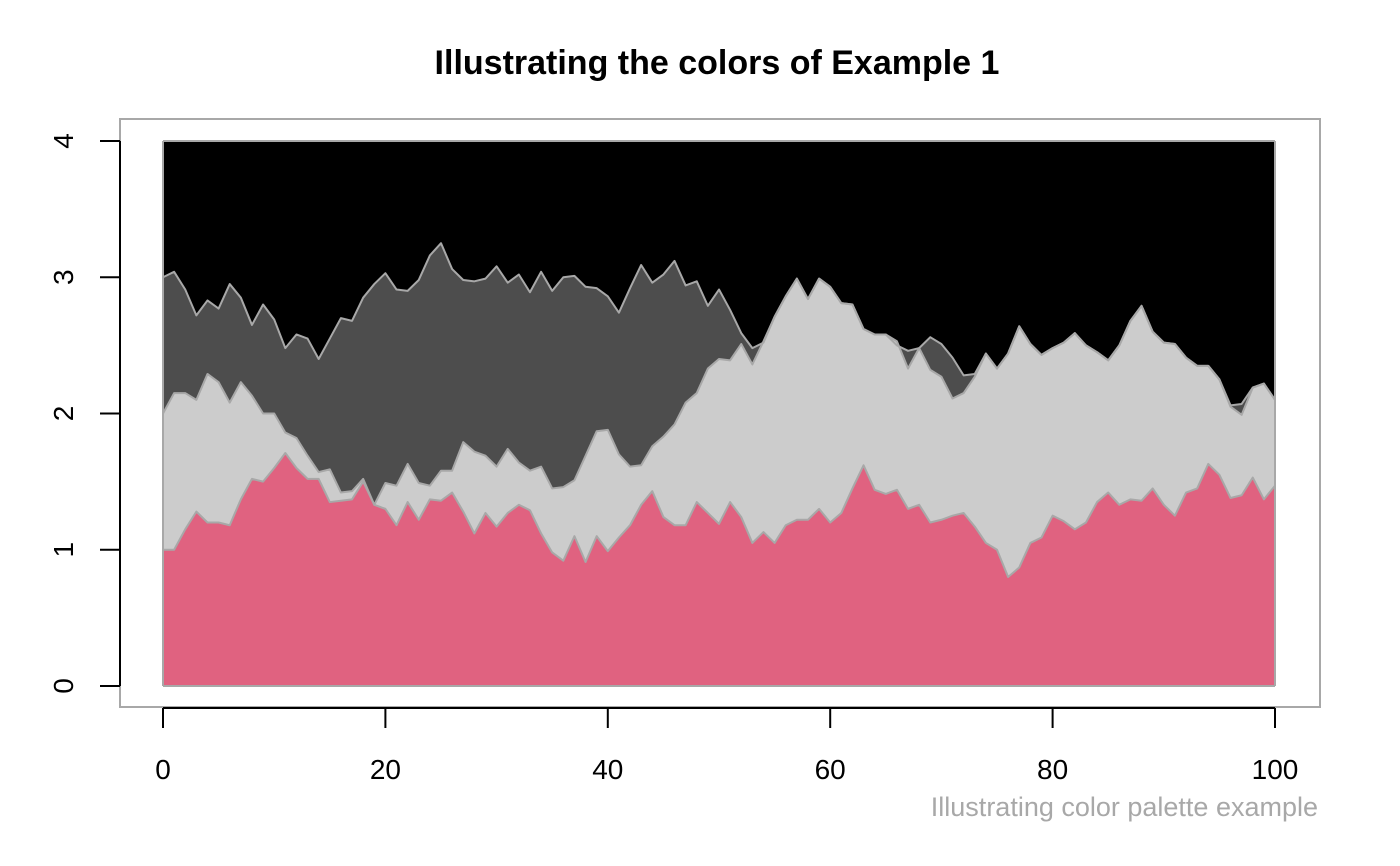  What do you see at coordinates (607, 769) in the screenshot?
I see `x-tick-label: 40` at bounding box center [607, 769].